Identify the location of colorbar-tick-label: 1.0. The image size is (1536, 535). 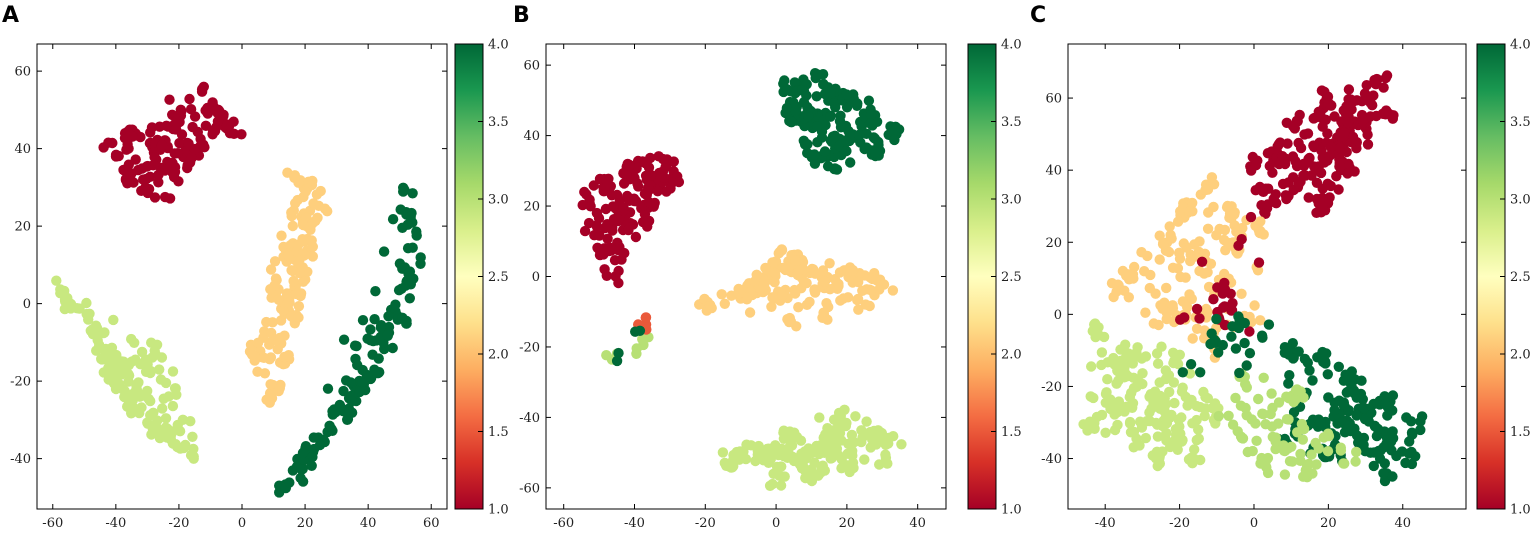
(1011, 510).